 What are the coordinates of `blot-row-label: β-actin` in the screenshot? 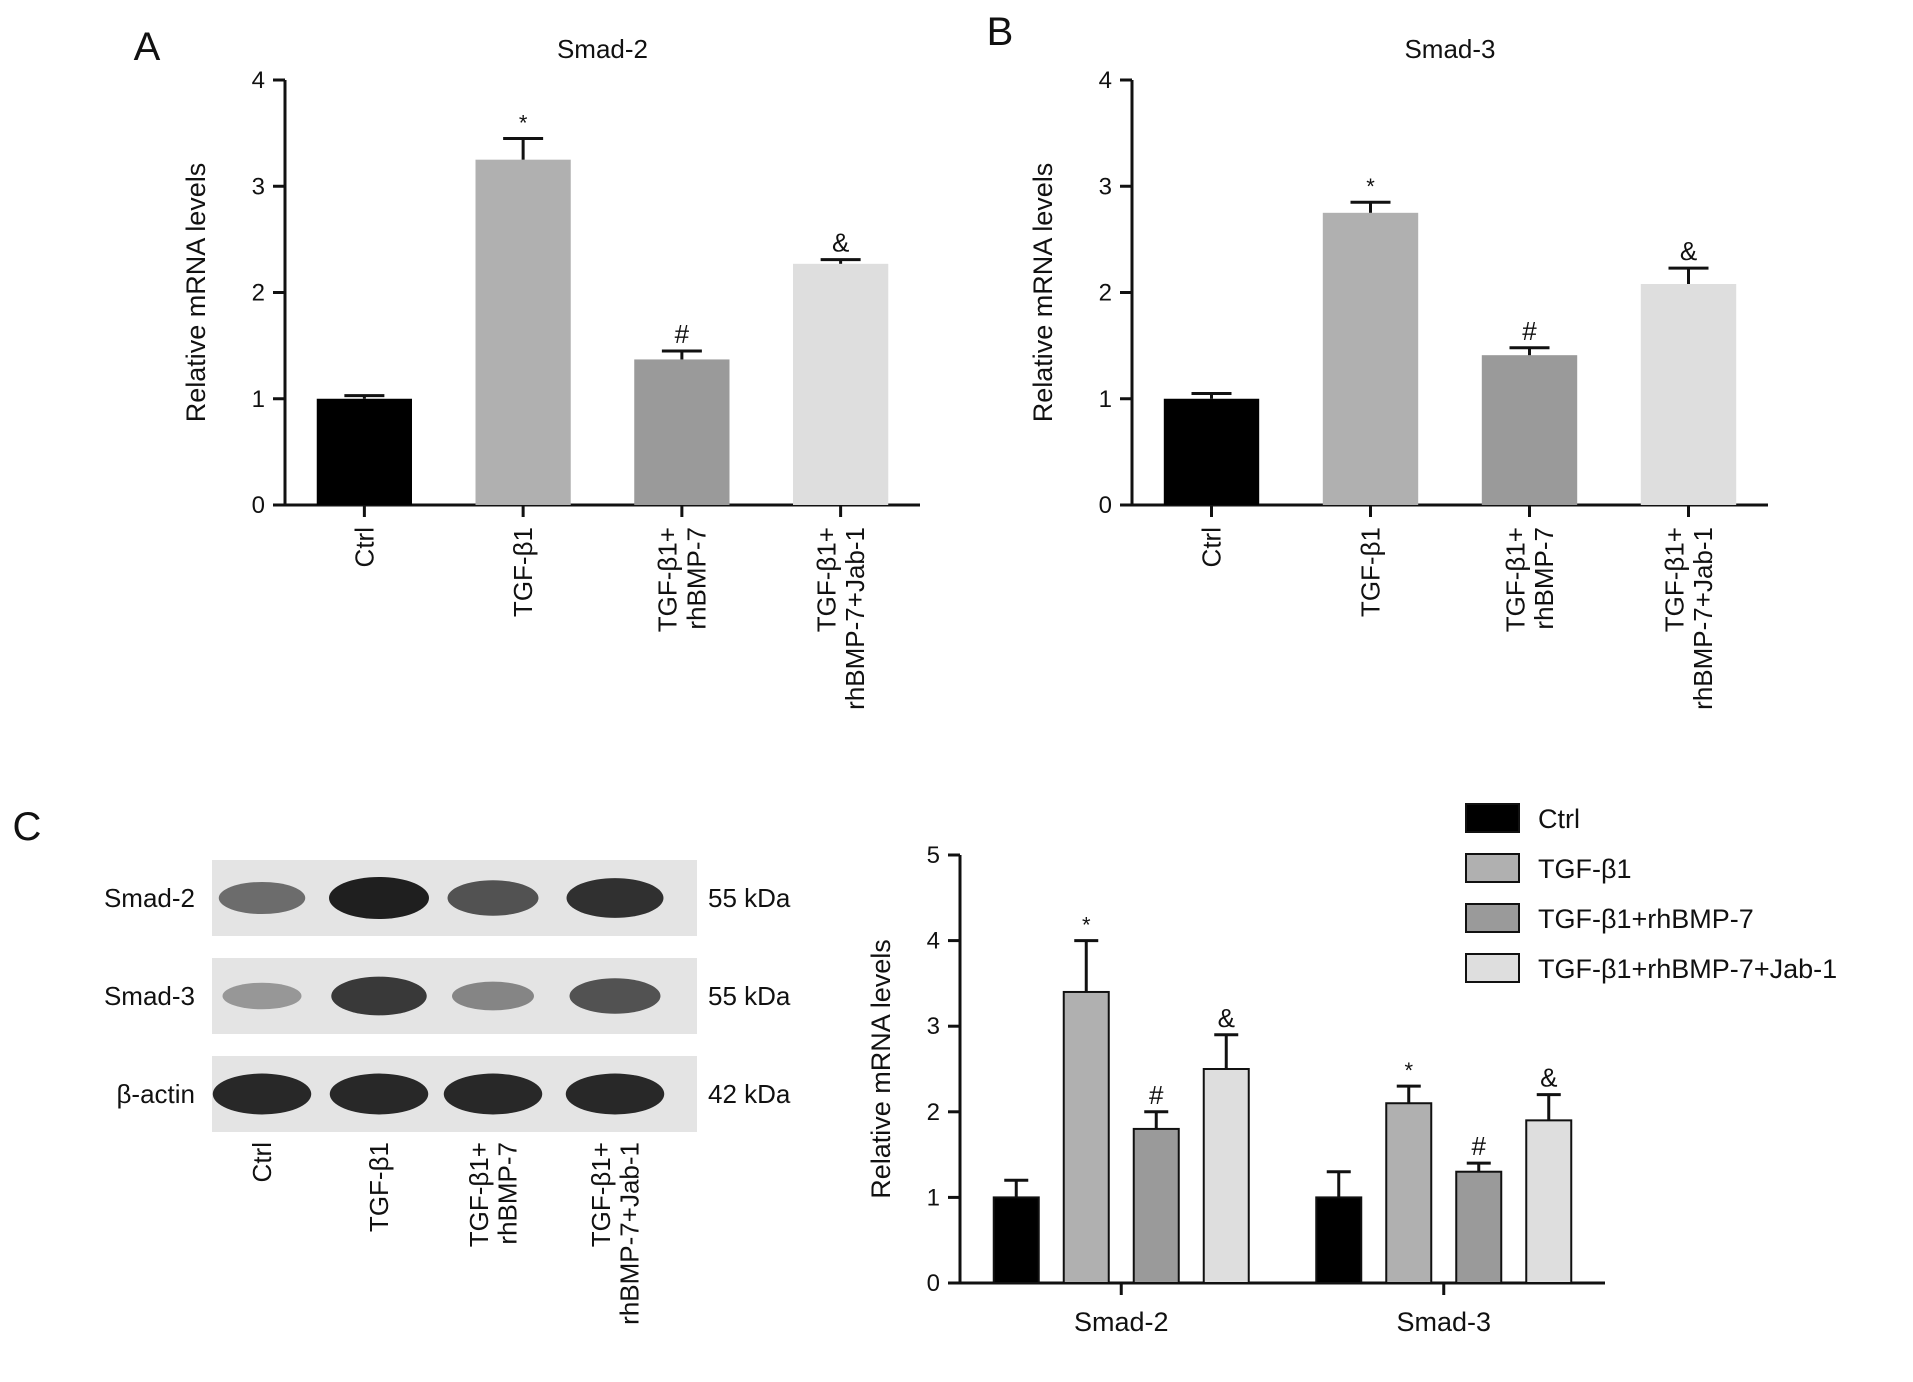 It's located at (155, 1094).